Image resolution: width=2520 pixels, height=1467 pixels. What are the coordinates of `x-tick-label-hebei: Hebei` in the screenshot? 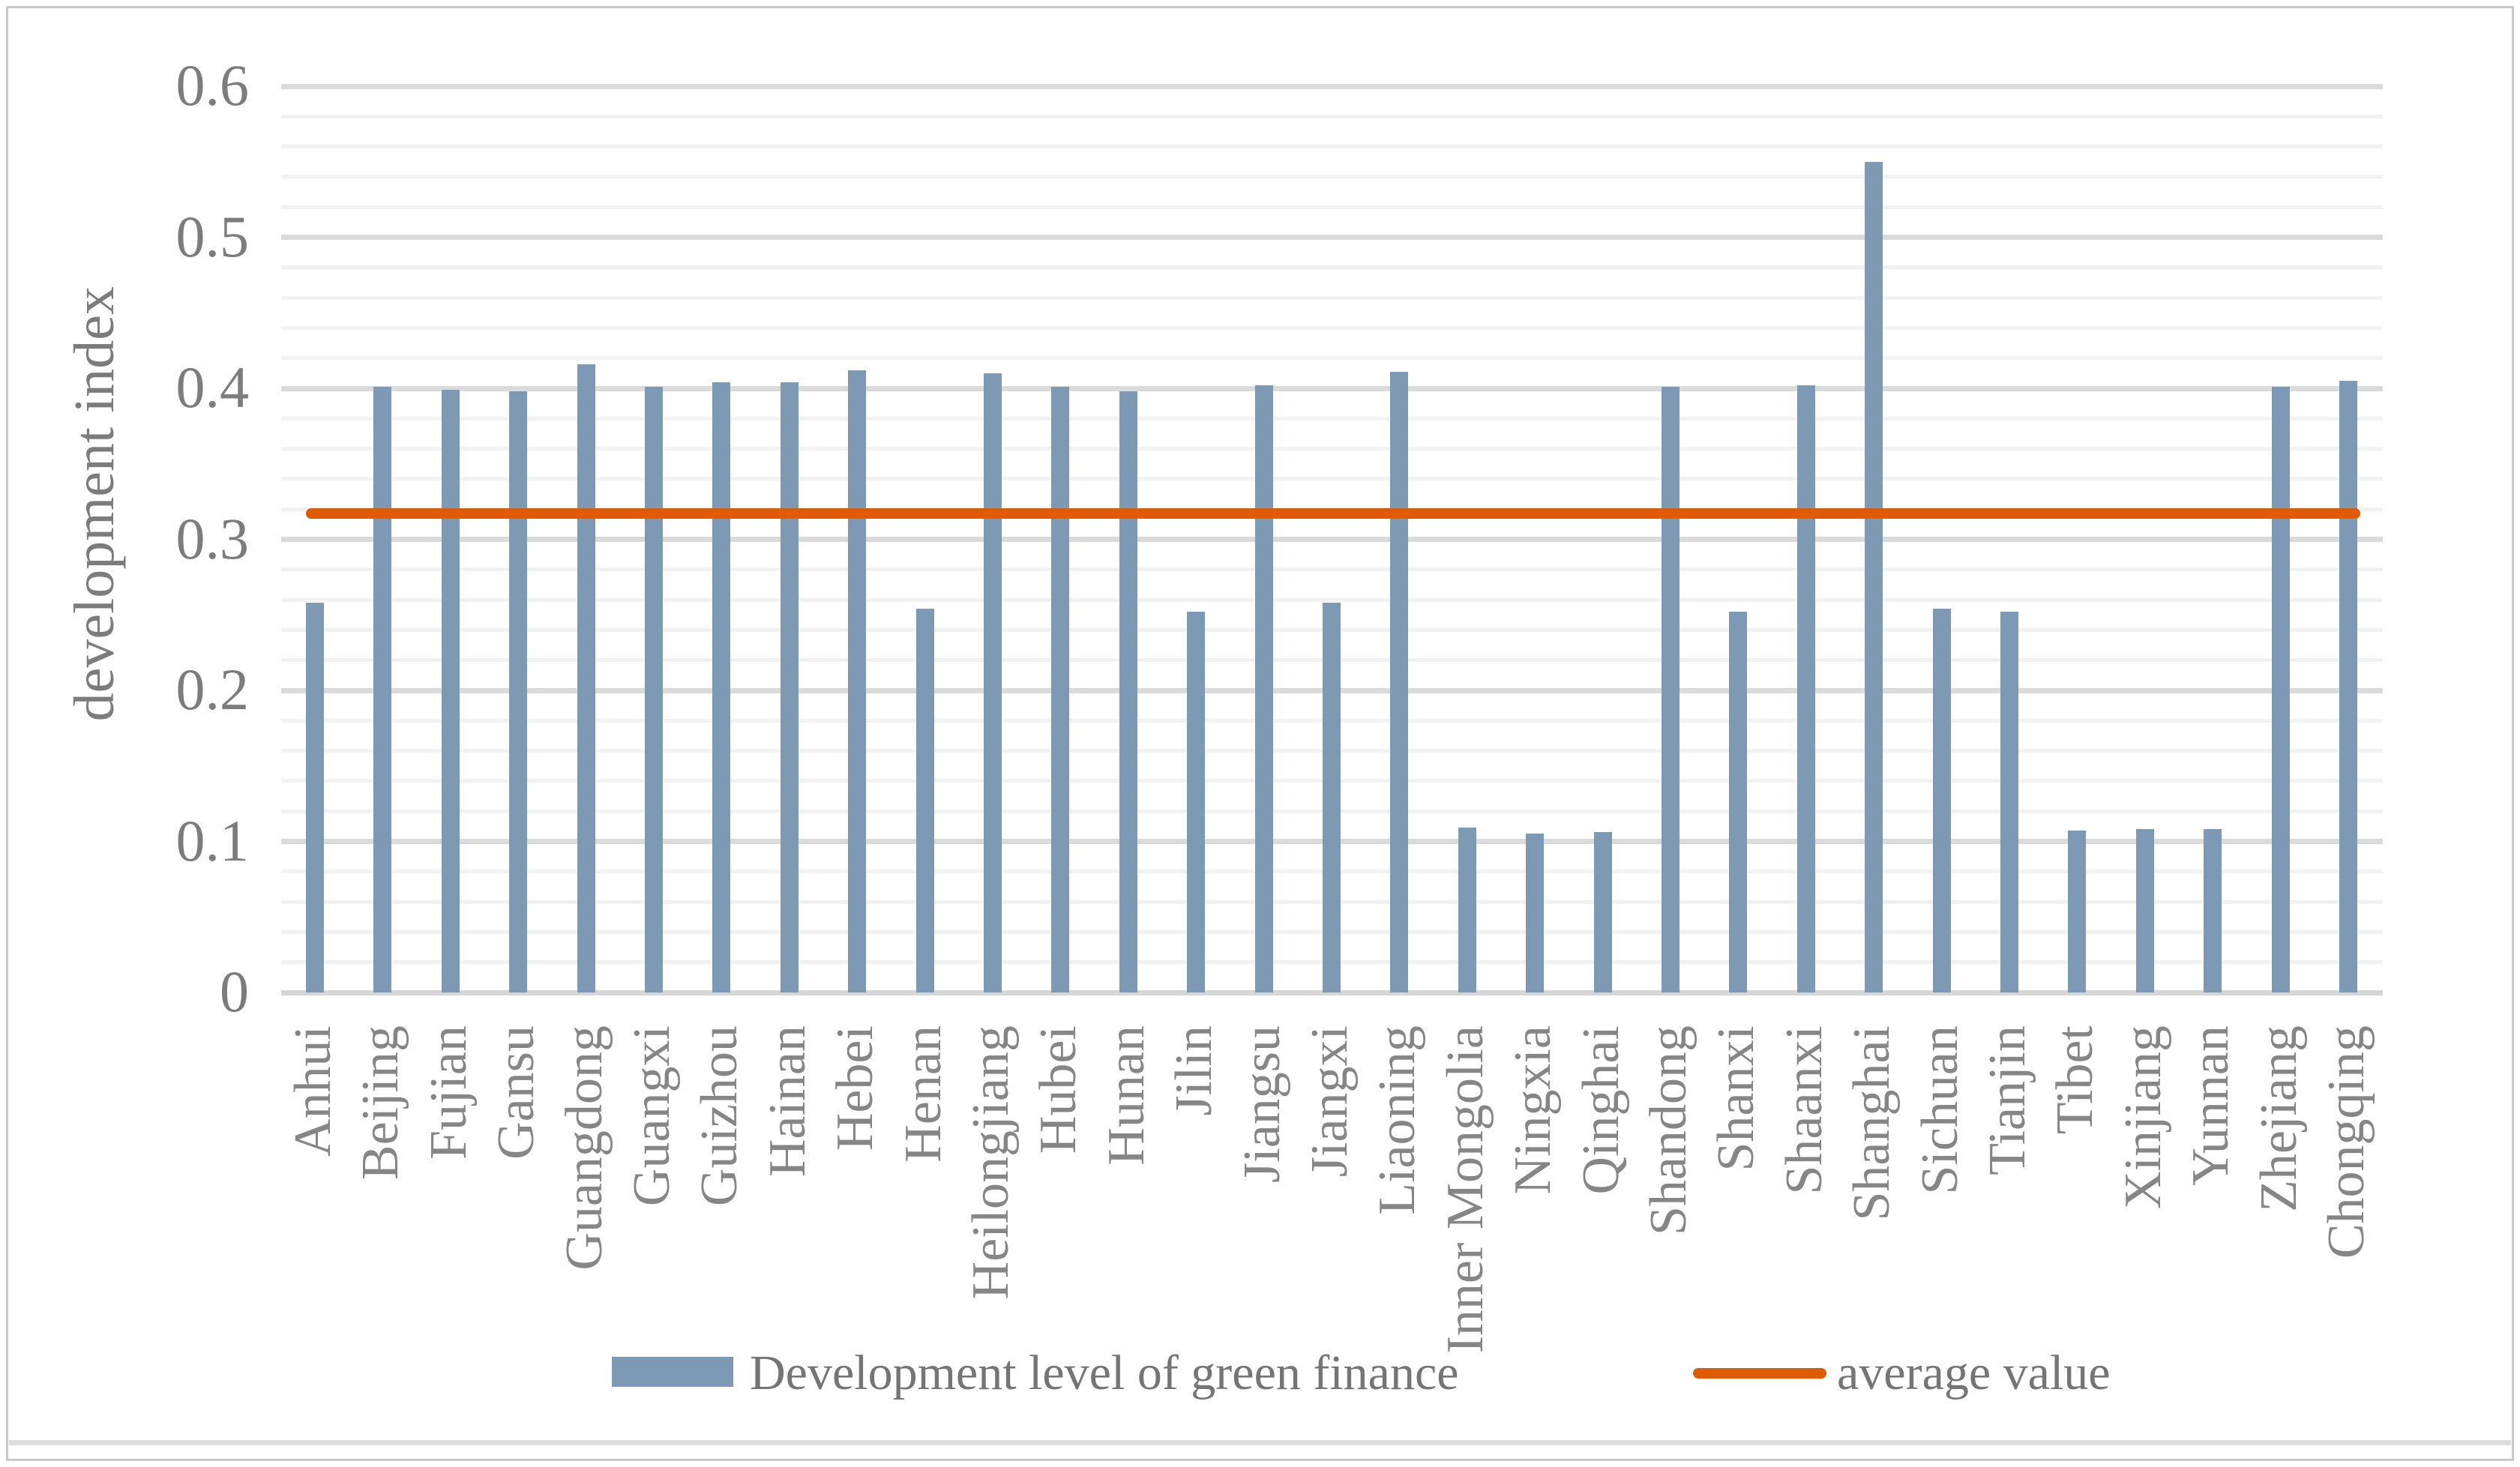 It's located at (855, 1088).